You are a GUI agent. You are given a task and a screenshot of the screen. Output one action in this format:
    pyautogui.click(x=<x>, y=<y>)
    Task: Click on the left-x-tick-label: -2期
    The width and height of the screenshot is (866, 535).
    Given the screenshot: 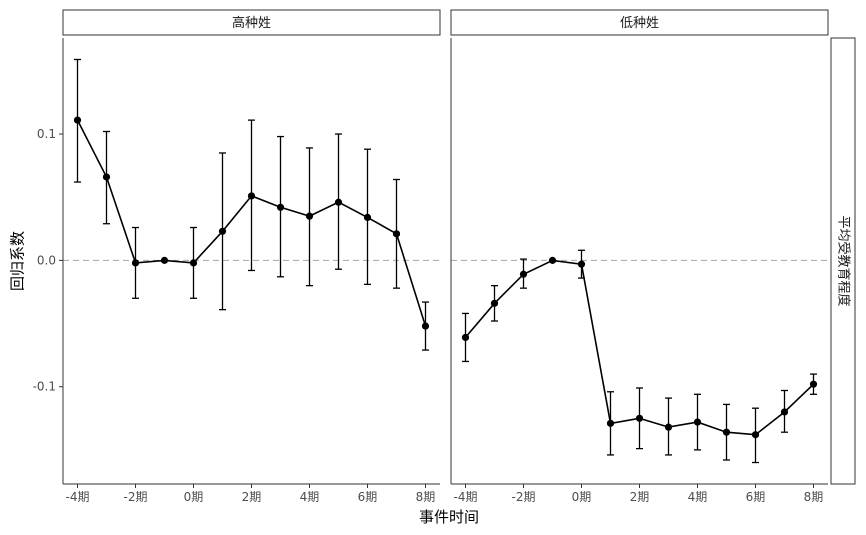 What is the action you would take?
    pyautogui.click(x=136, y=497)
    